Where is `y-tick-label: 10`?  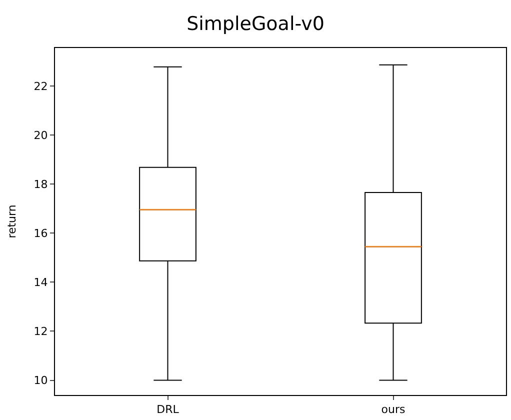 y-tick-label: 10 is located at coordinates (41, 381).